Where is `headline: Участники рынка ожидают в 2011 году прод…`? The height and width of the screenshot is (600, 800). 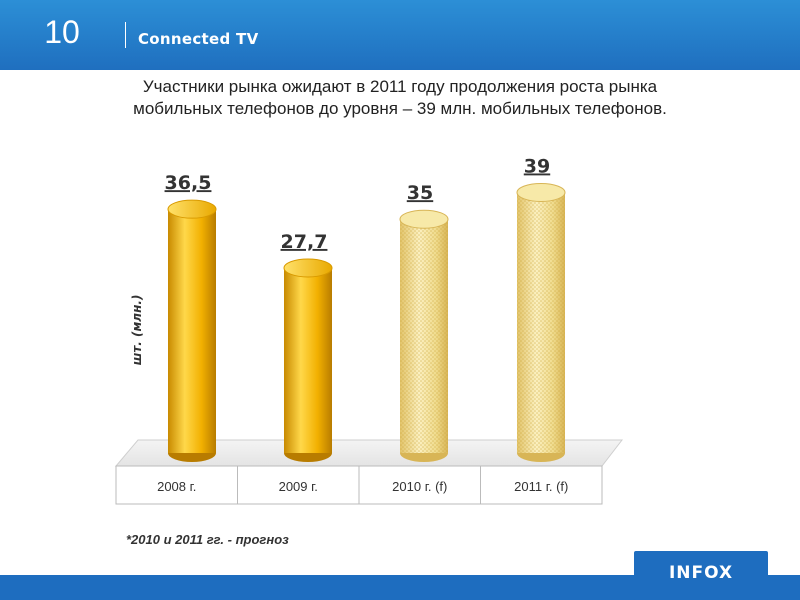
headline: Участники рынка ожидают в 2011 году прод… is located at coordinates (400, 97).